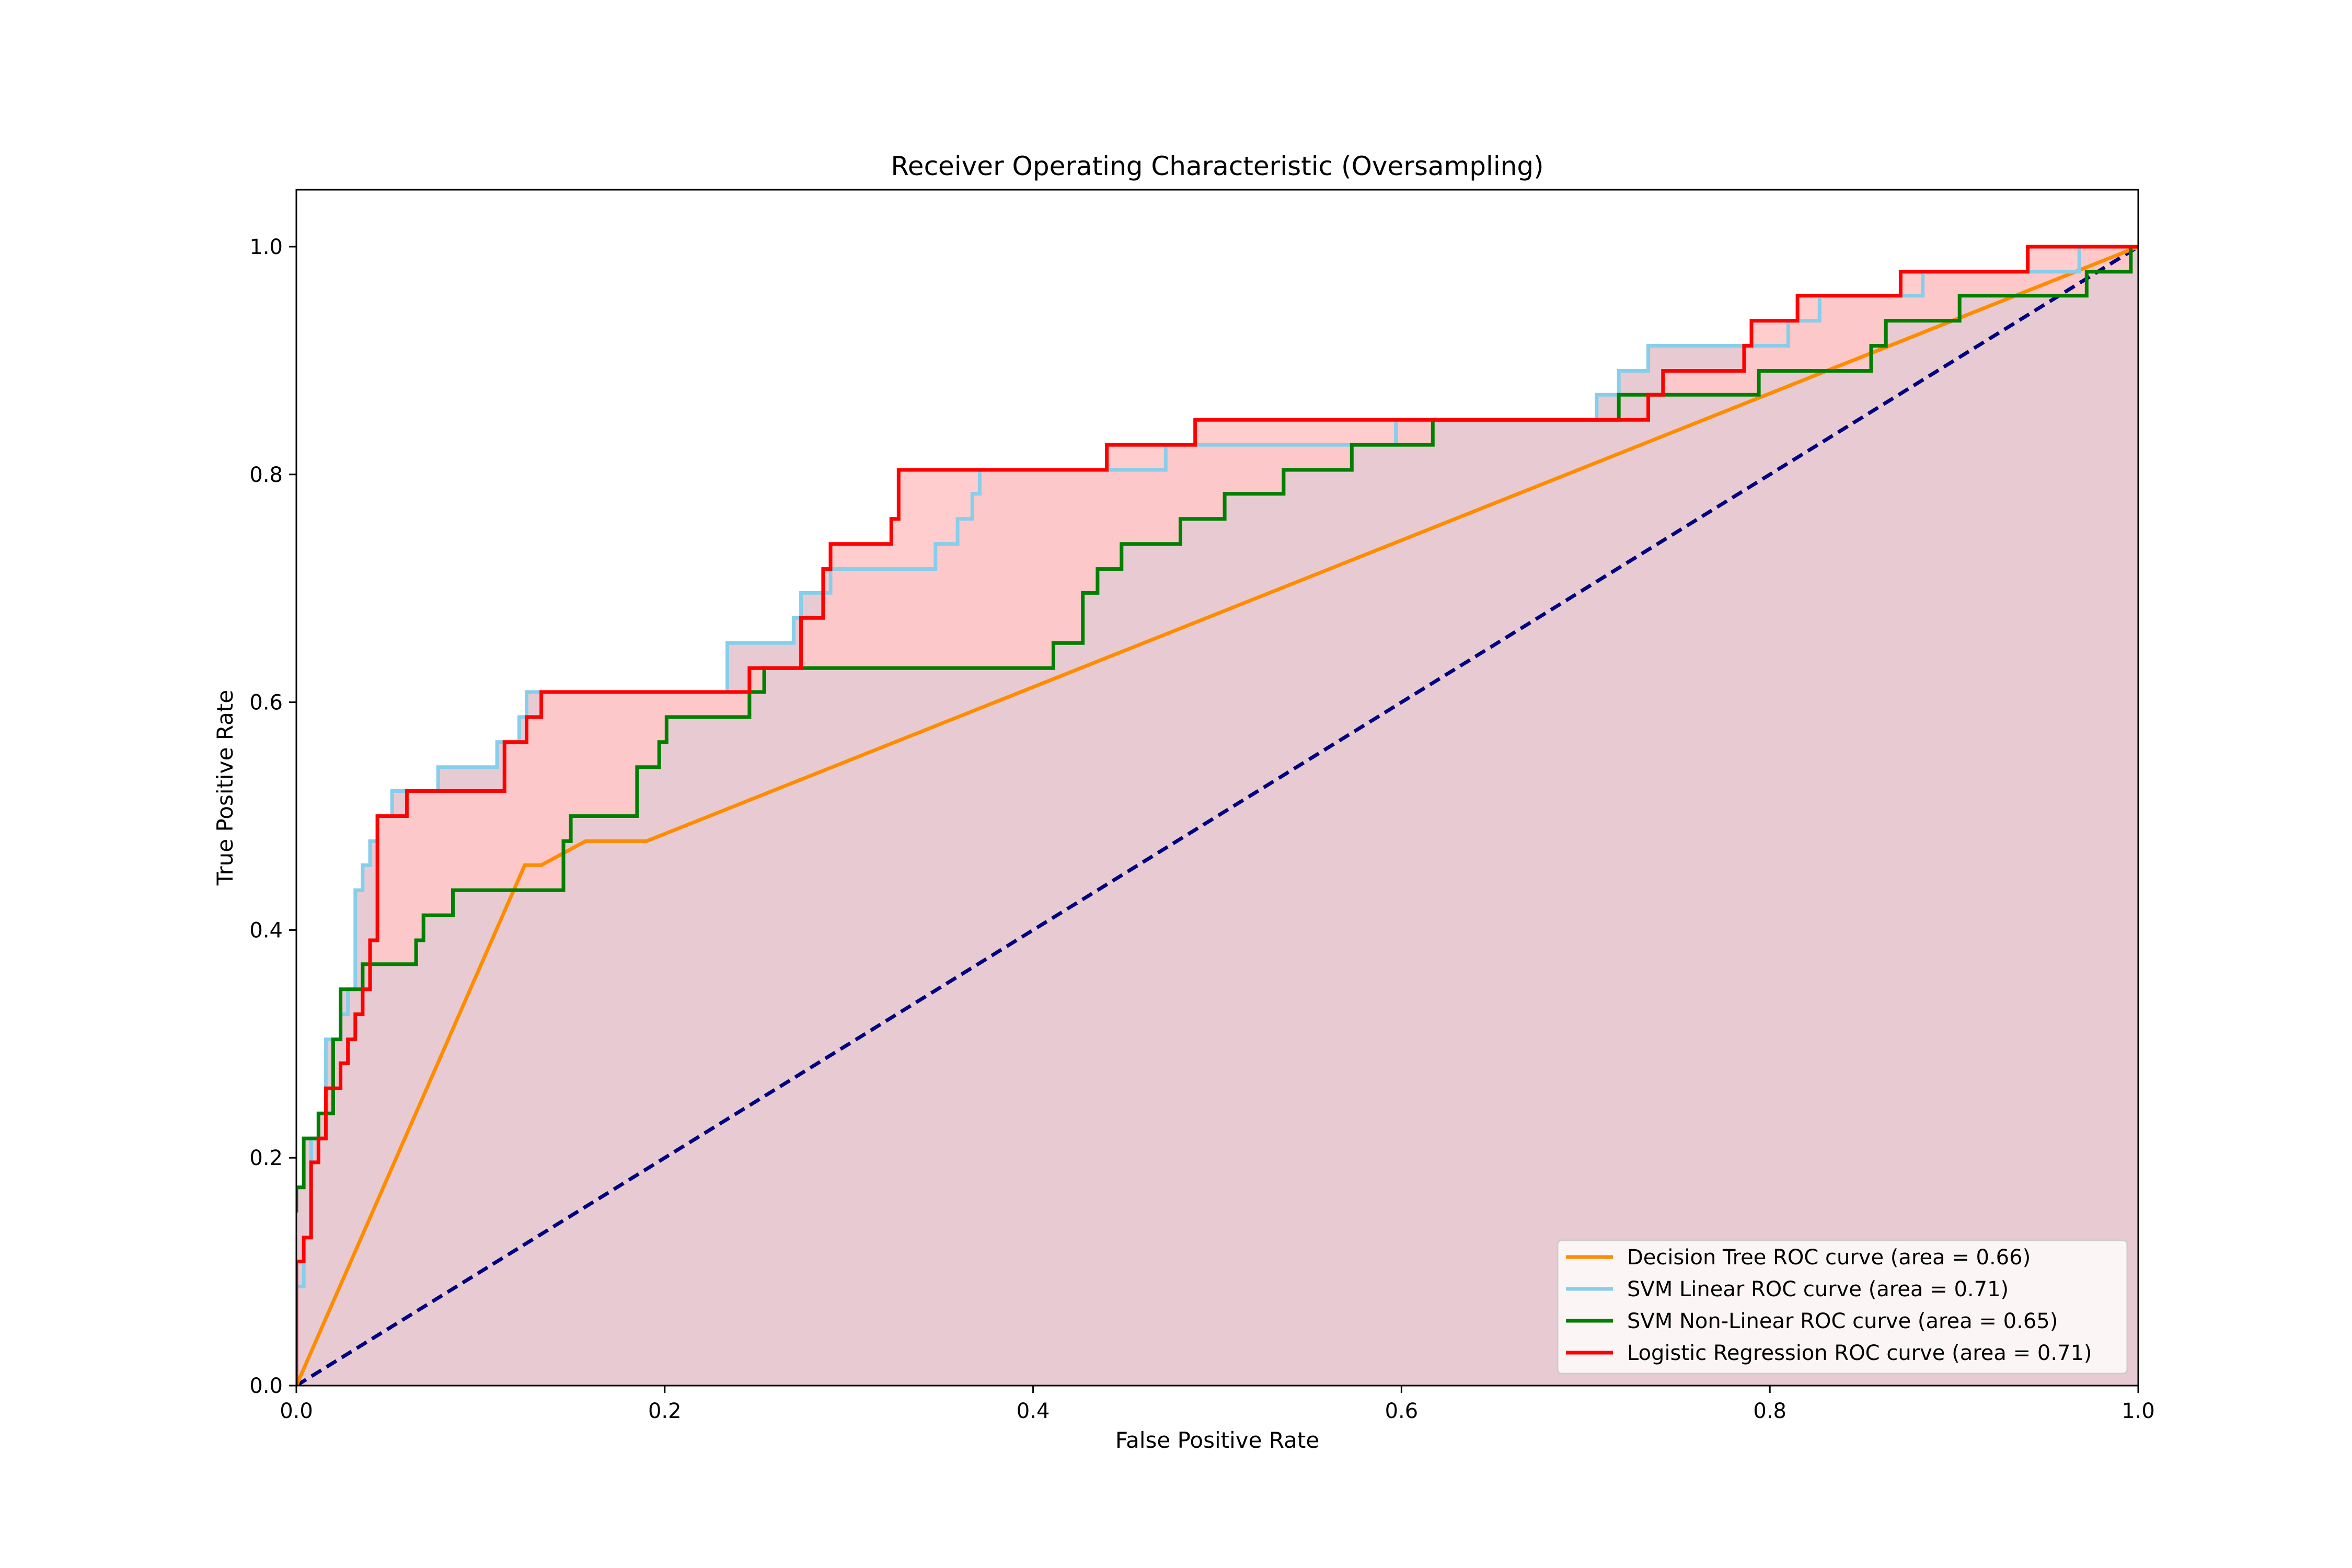  I want to click on y-tick-label: 0.4, so click(266, 930).